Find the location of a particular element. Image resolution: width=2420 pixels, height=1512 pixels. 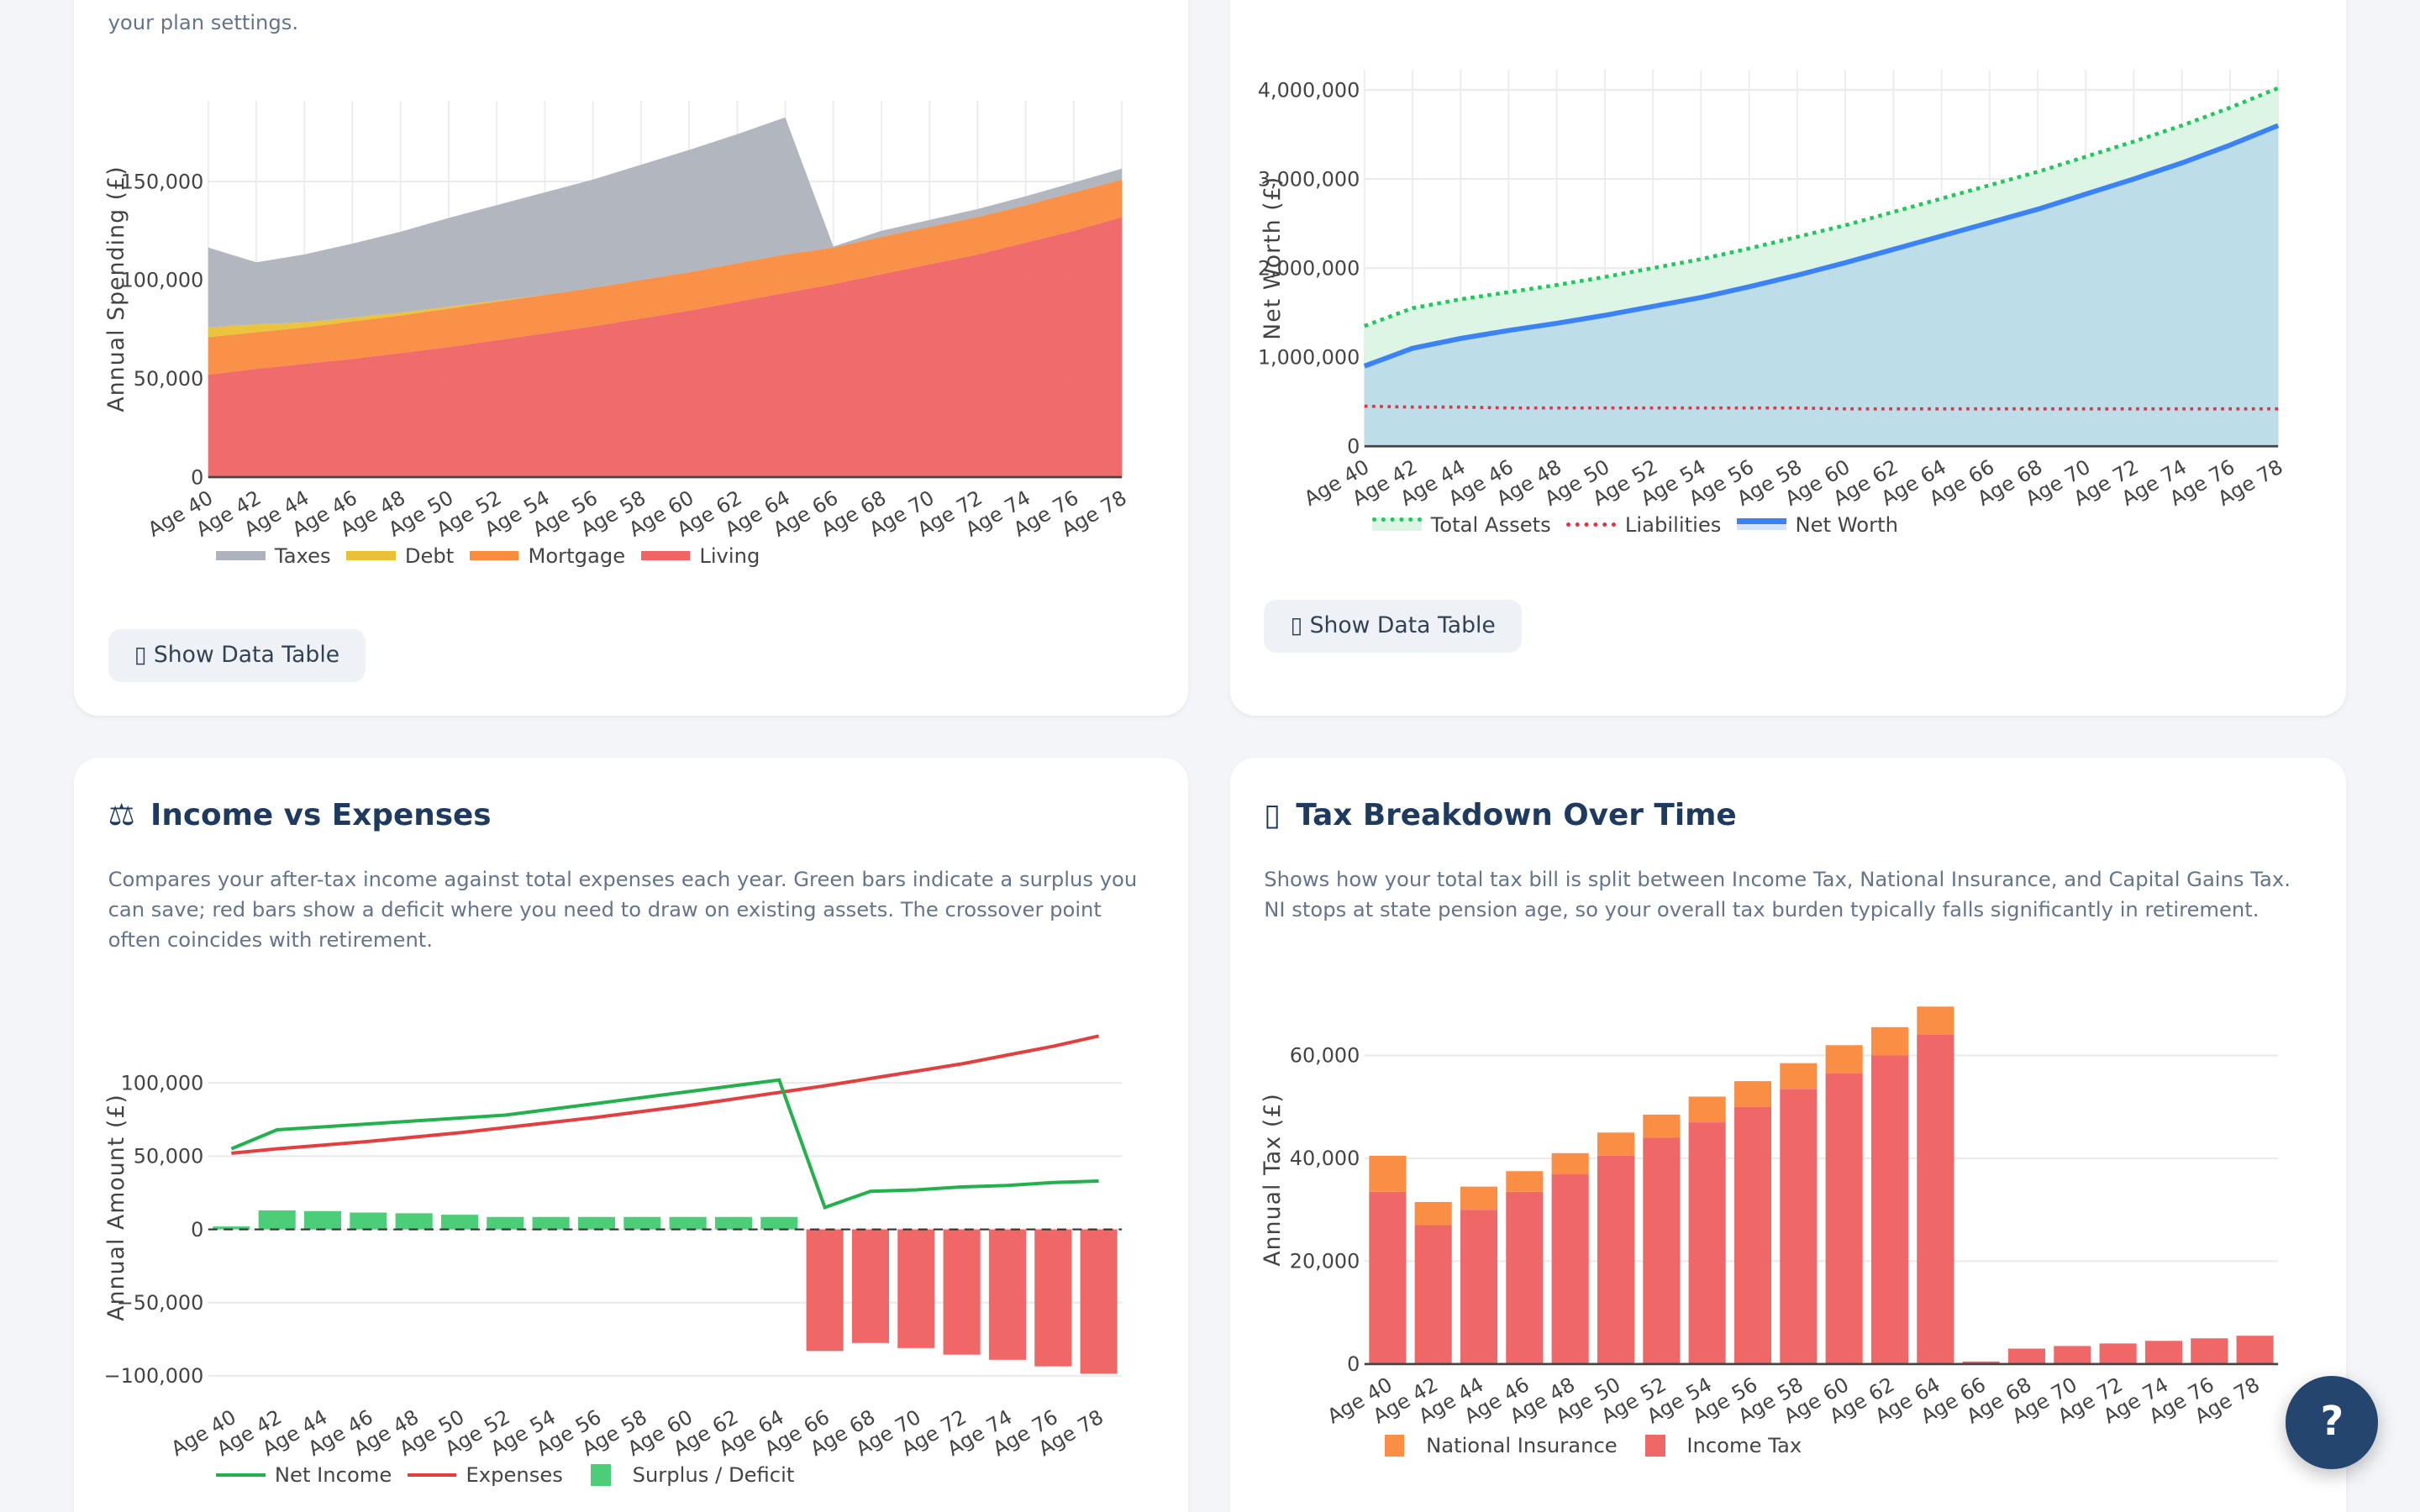

table-icon: ▯ is located at coordinates (140, 655).